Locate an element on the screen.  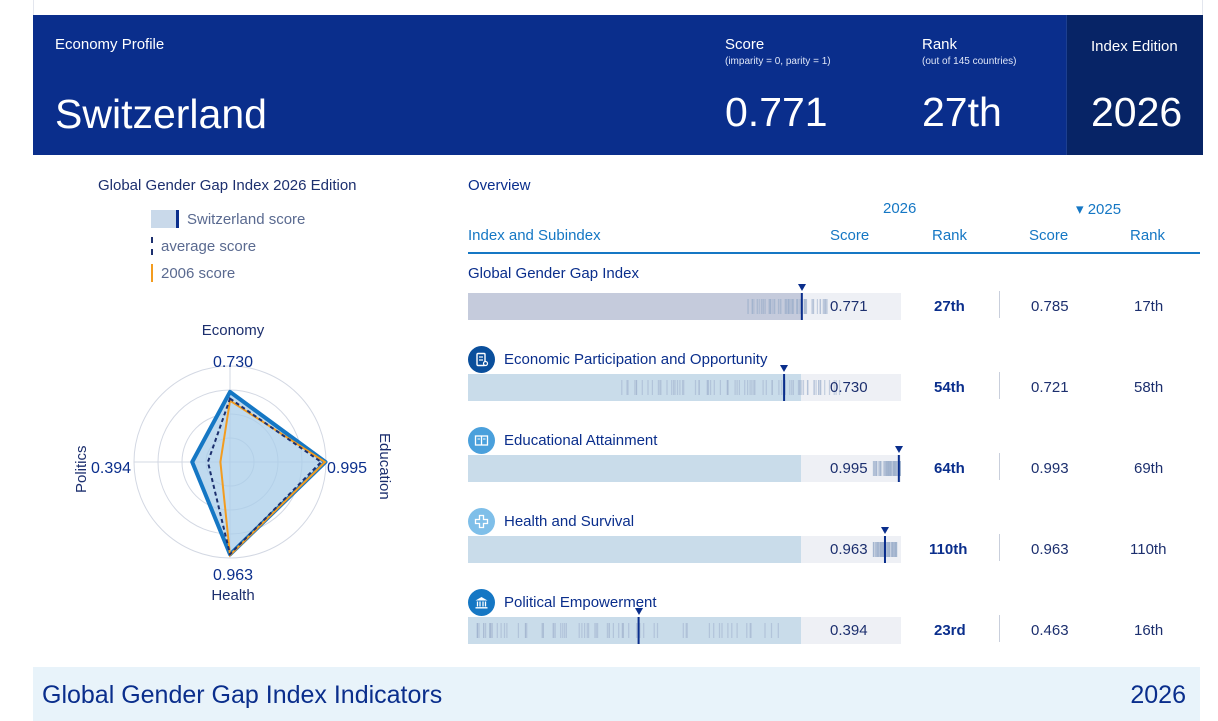
axis-value-economy: 0.730 is located at coordinates (233, 362).